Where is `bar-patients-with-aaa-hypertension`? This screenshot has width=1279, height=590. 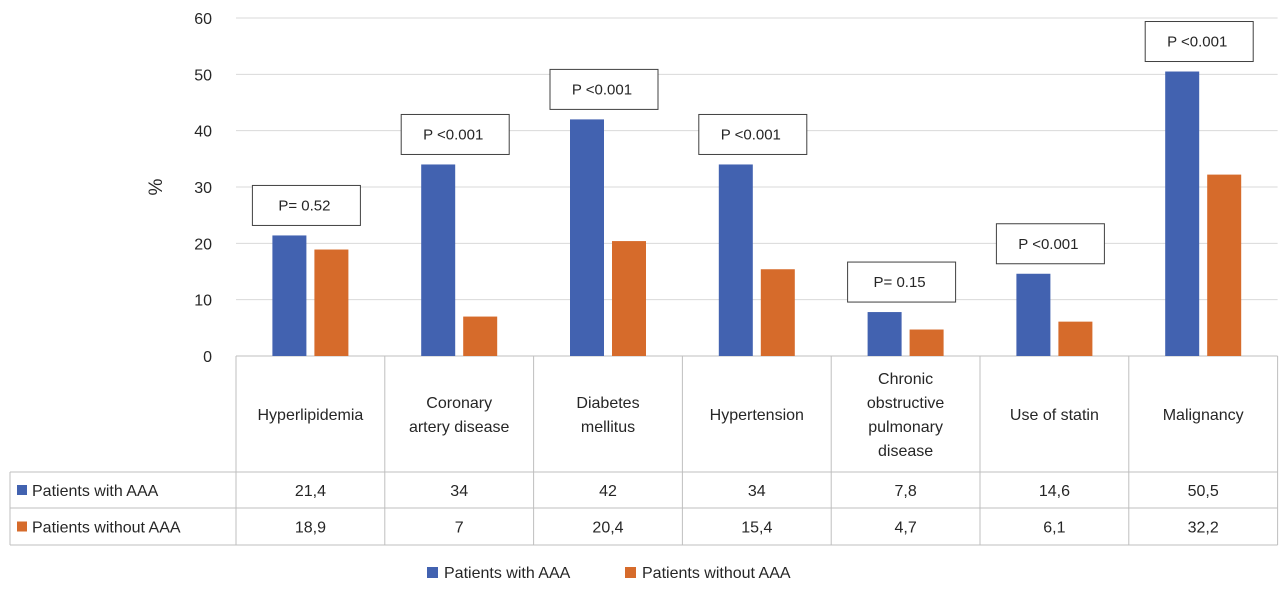
bar-patients-with-aaa-hypertension is located at coordinates (735, 260).